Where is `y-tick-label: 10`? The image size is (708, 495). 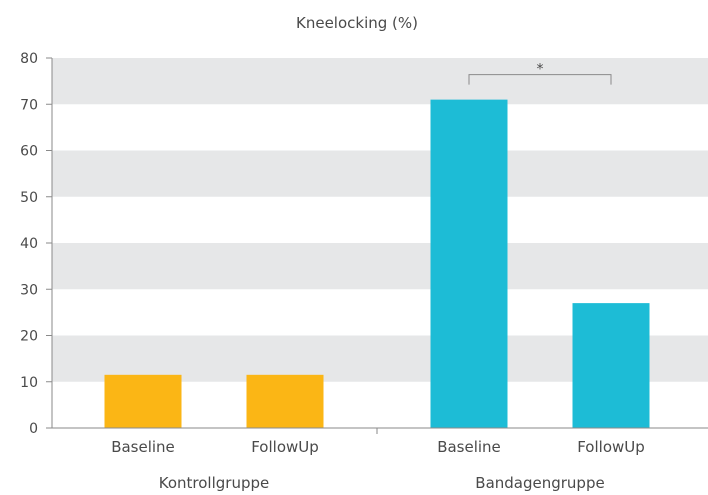
y-tick-label: 10 is located at coordinates (29, 383).